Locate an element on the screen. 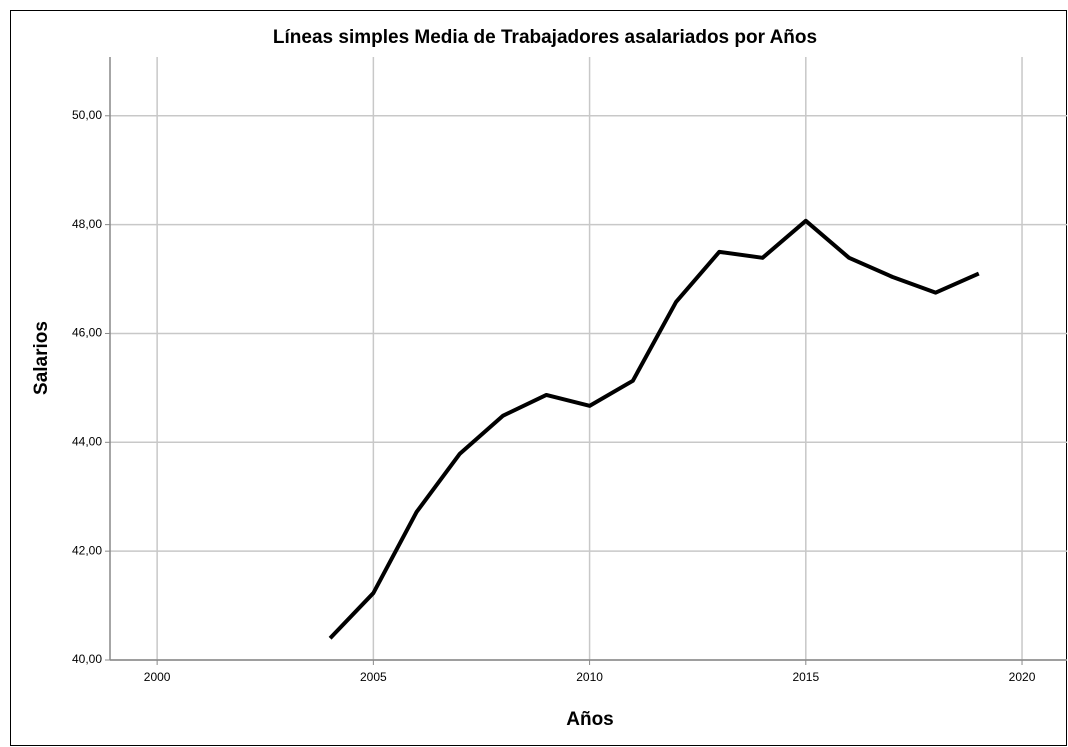 The image size is (1068, 747). y-tick-label: 48,00 is located at coordinates (87, 224).